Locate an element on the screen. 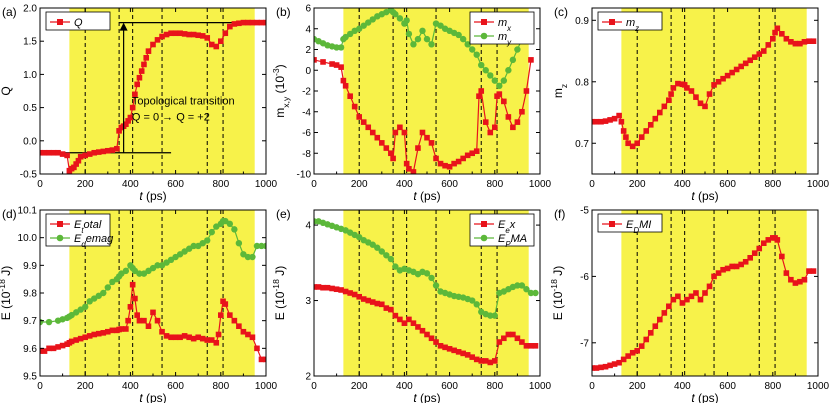 This screenshot has width=830, height=403. y-tick-label: -8 is located at coordinates (306, 154).